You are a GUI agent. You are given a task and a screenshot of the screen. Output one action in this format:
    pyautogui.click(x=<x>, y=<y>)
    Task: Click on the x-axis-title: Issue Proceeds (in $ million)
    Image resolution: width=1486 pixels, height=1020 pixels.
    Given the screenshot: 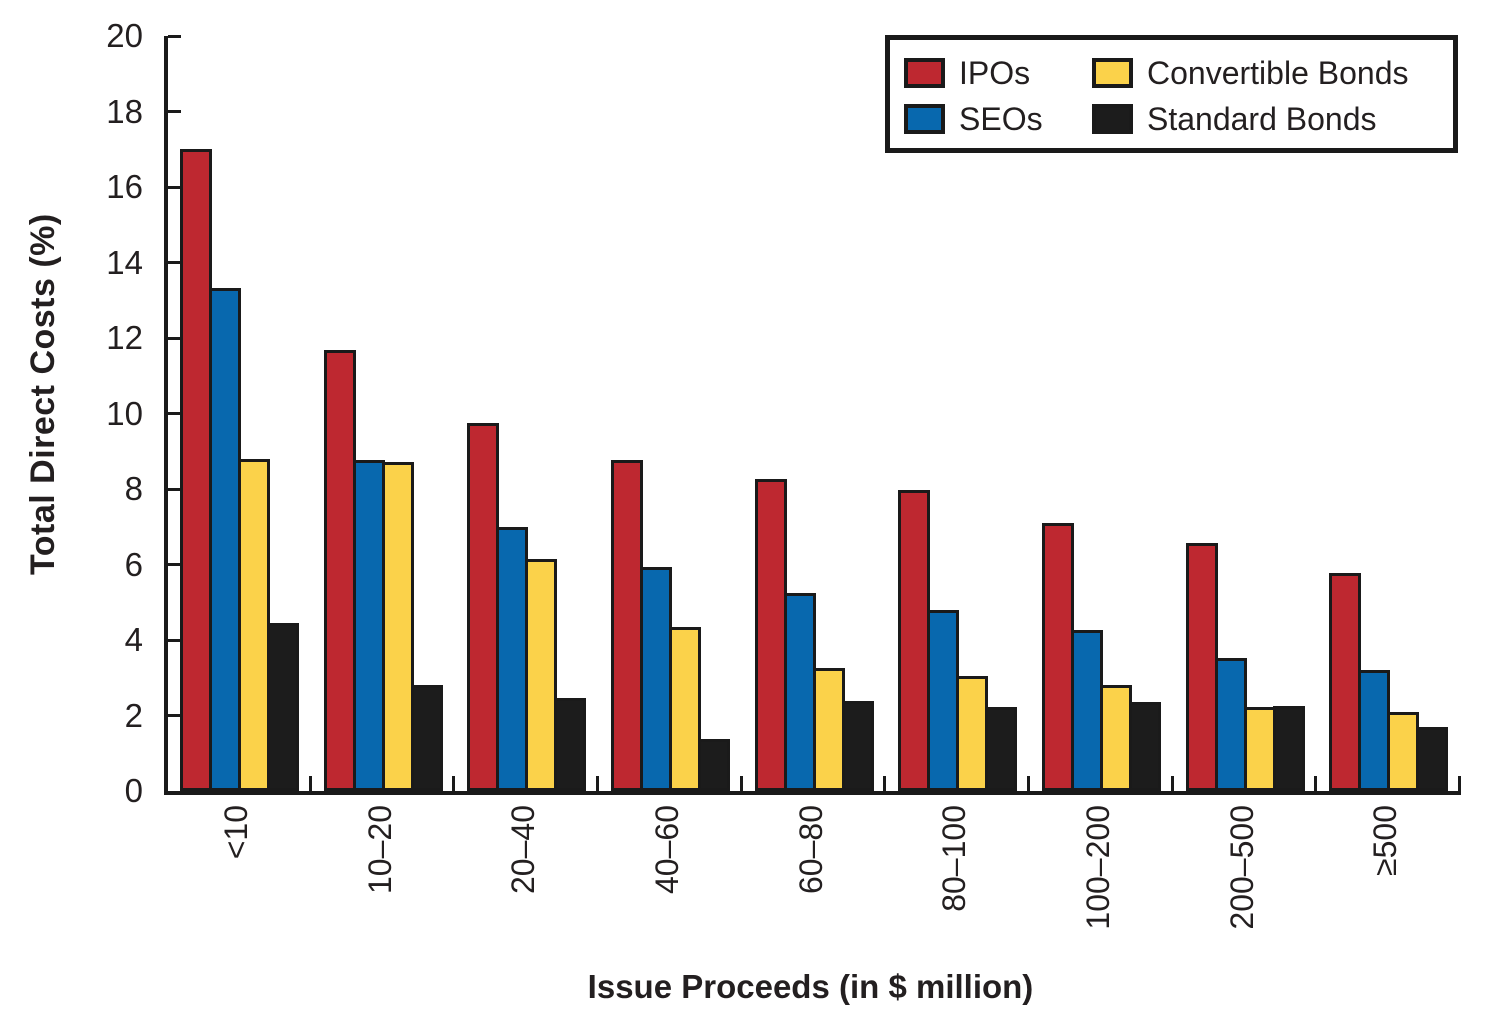 What is the action you would take?
    pyautogui.click(x=810, y=986)
    